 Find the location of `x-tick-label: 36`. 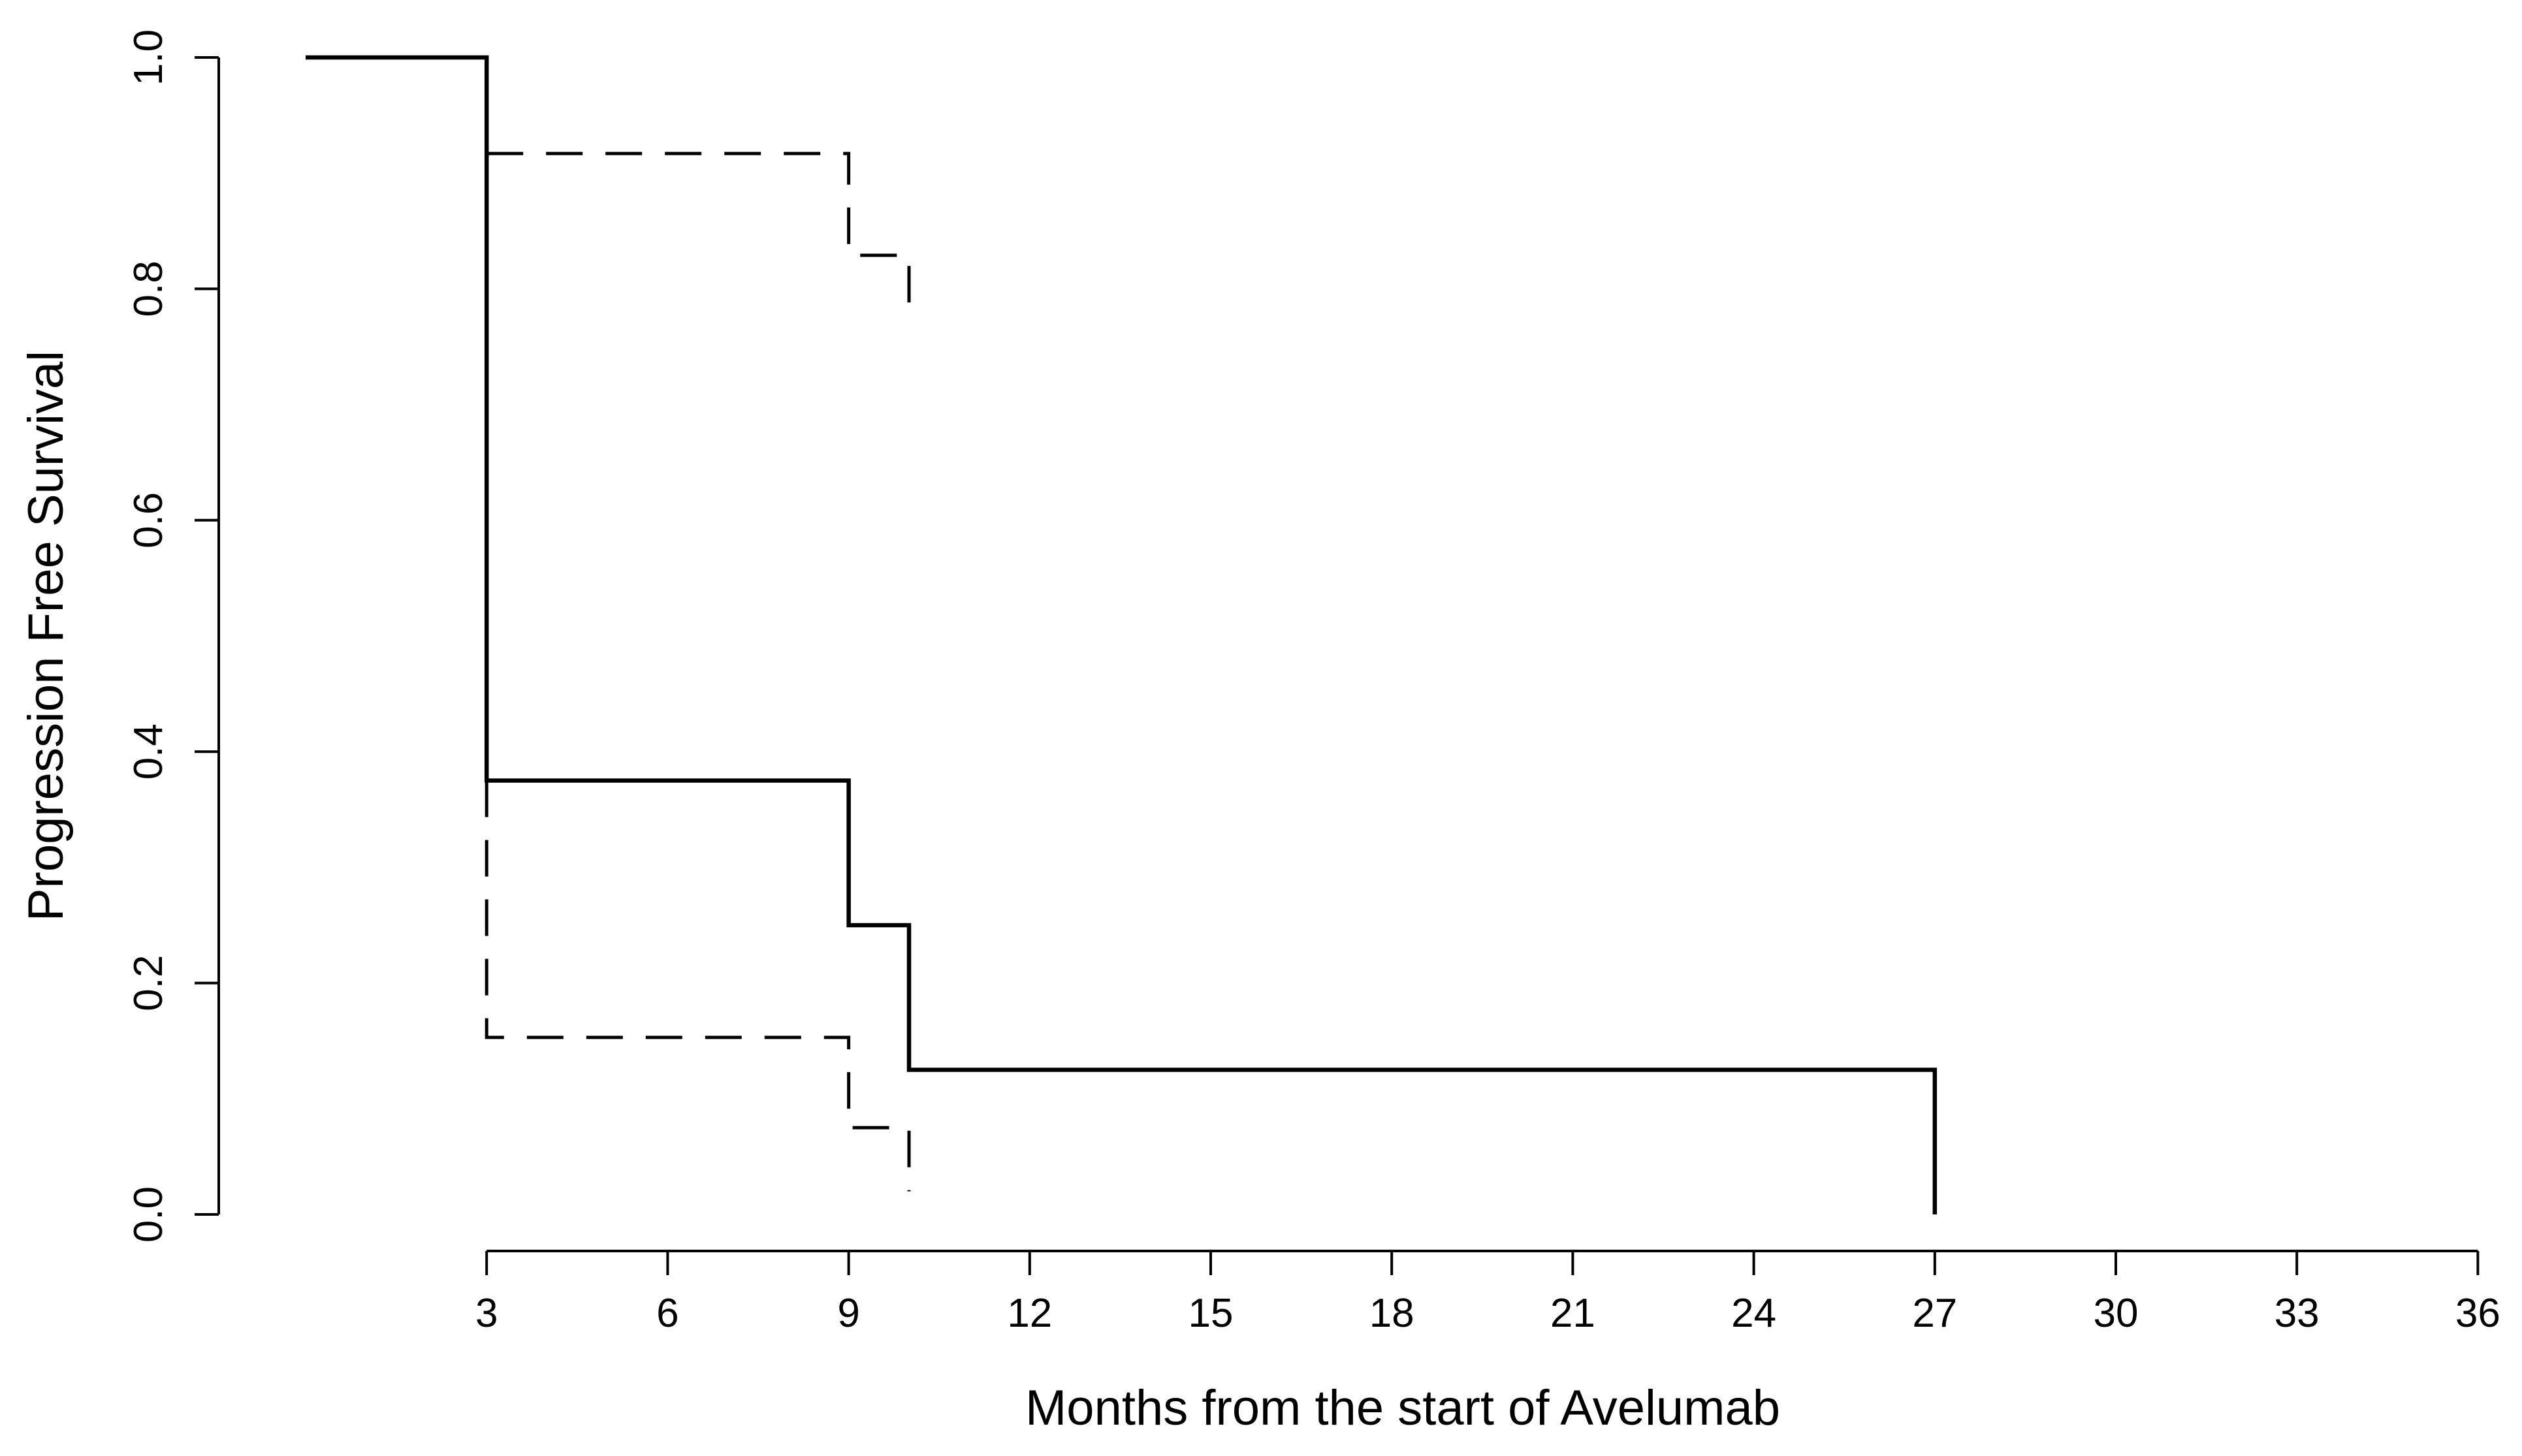

x-tick-label: 36 is located at coordinates (2477, 1314).